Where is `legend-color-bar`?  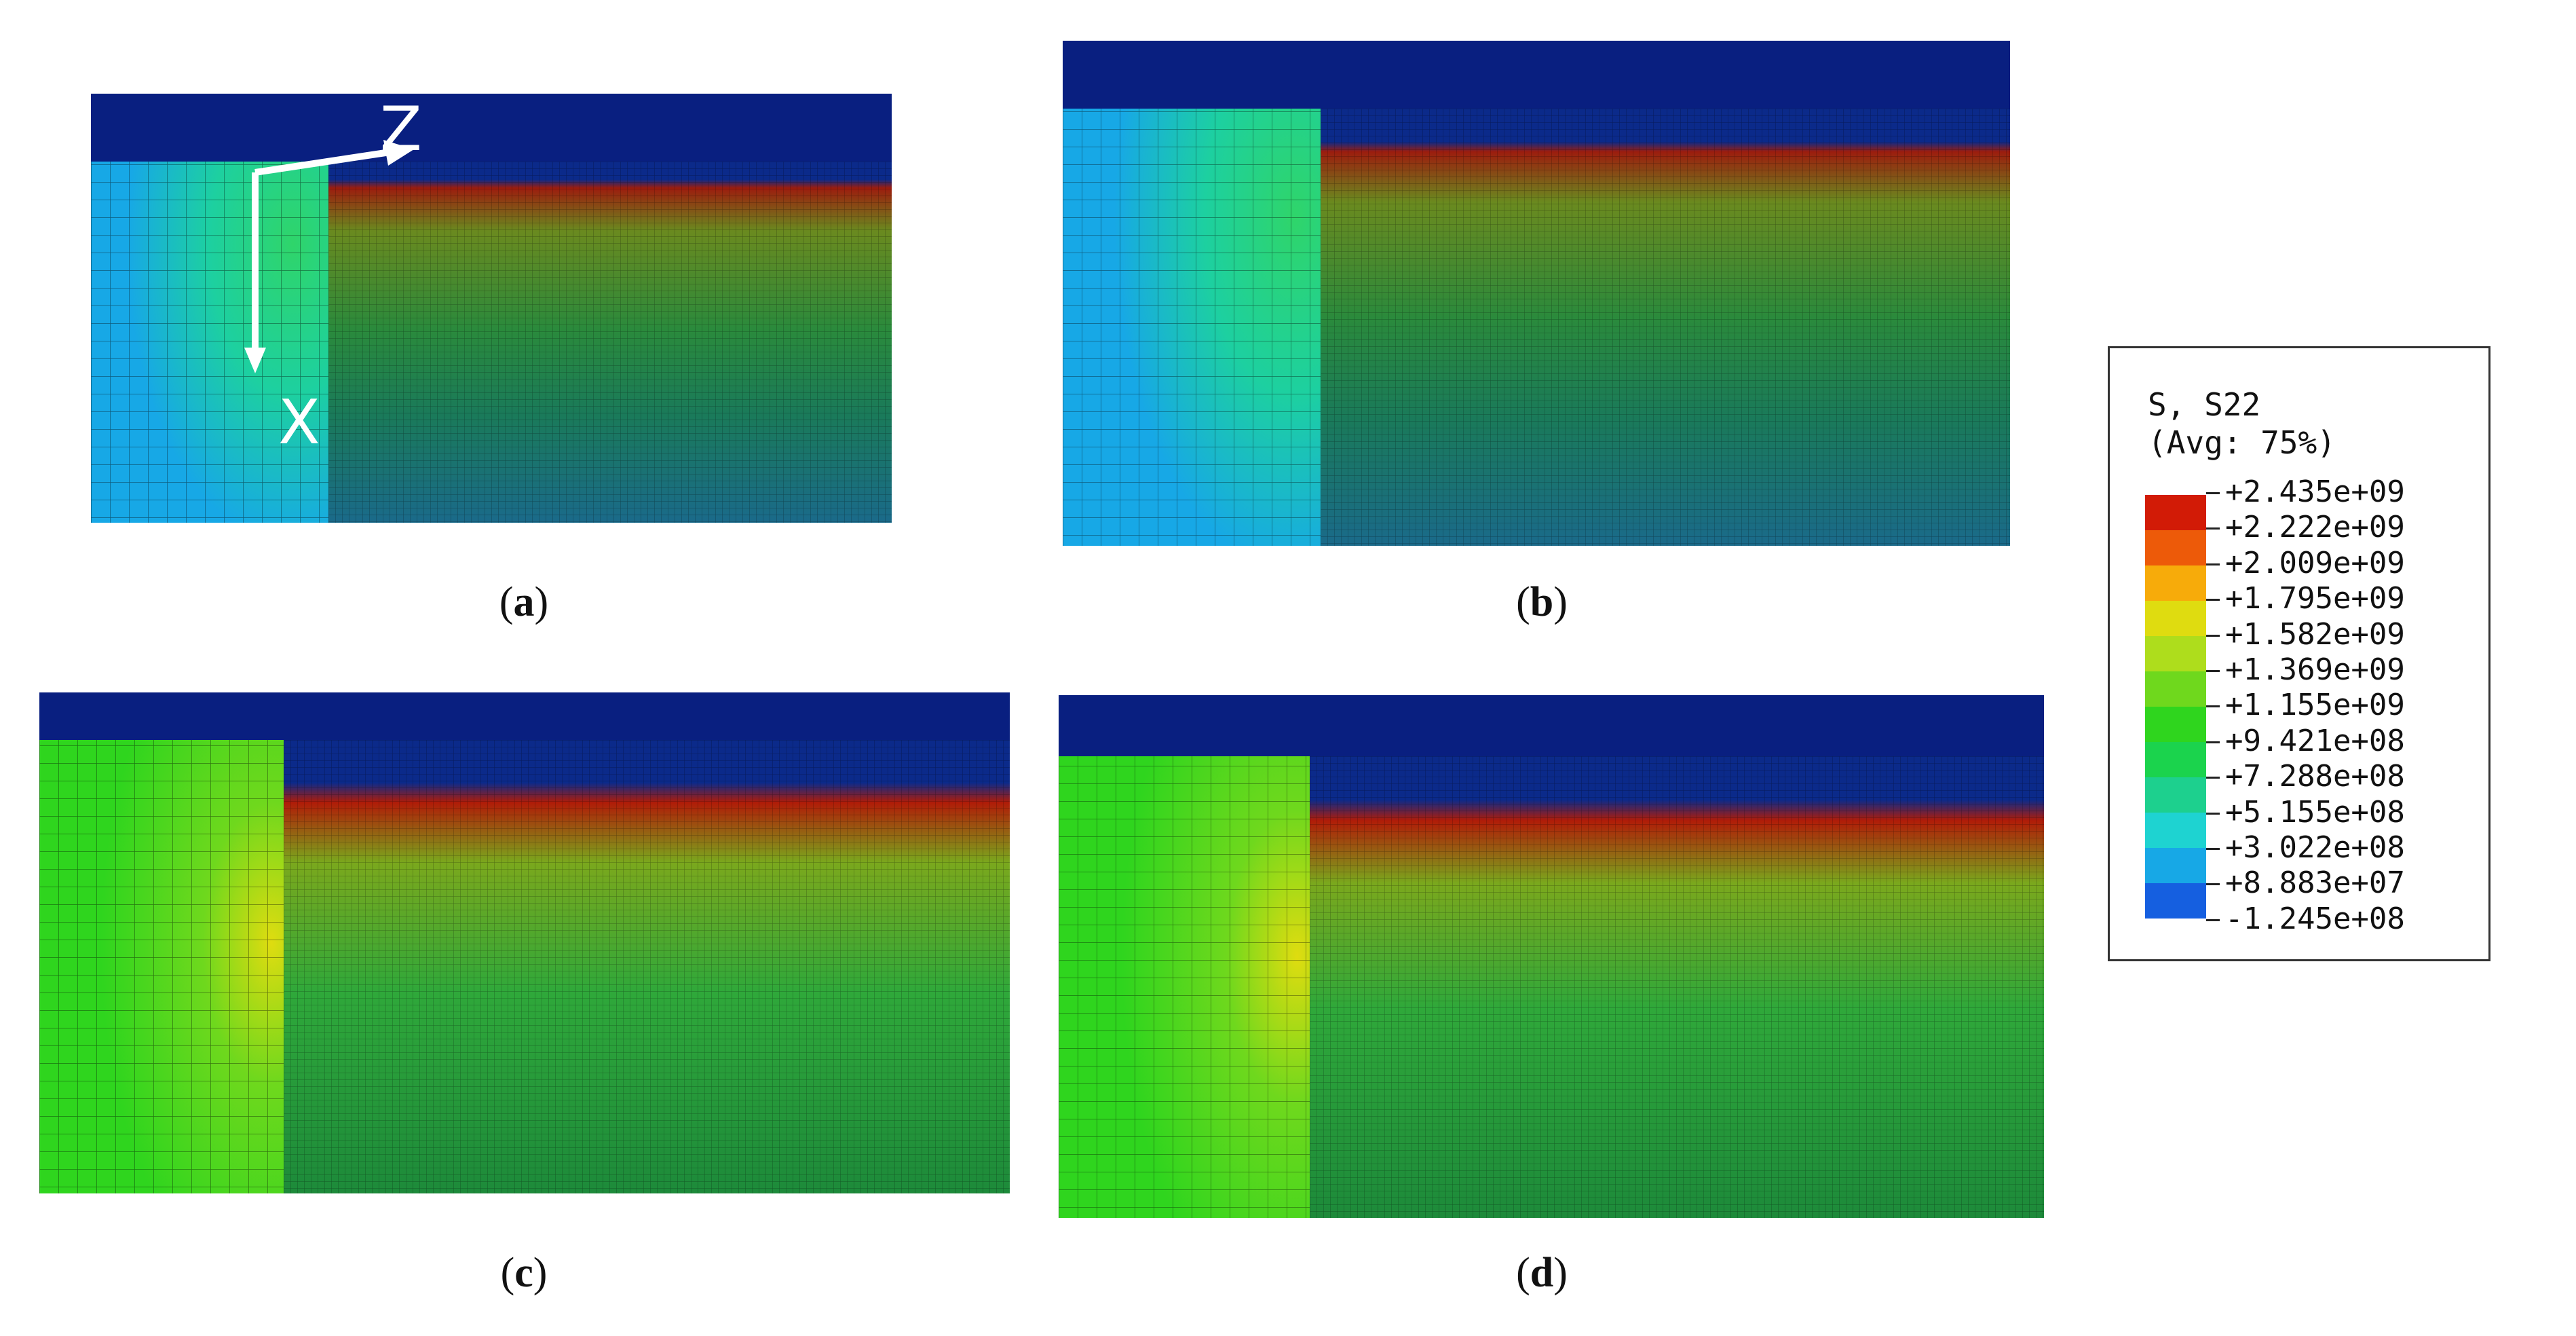
legend-color-bar is located at coordinates (2175, 706).